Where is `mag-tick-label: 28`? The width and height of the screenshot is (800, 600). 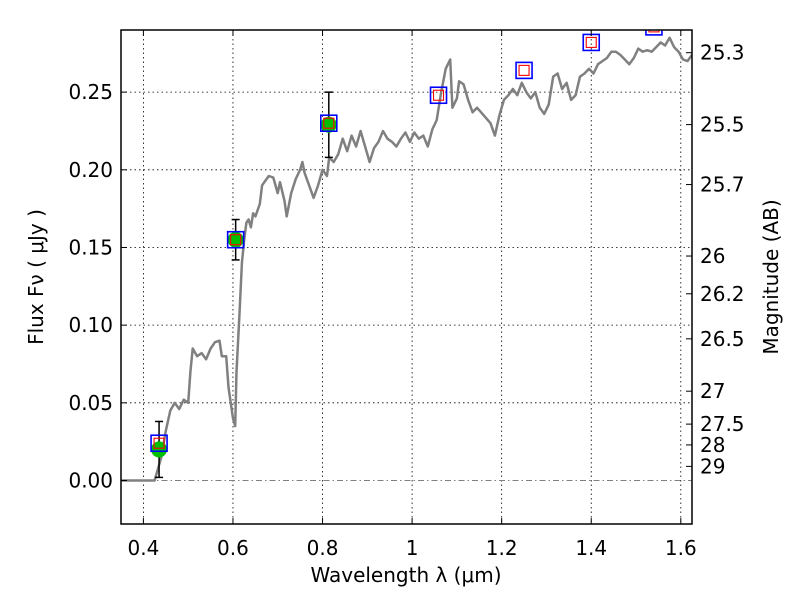
mag-tick-label: 28 is located at coordinates (712, 445).